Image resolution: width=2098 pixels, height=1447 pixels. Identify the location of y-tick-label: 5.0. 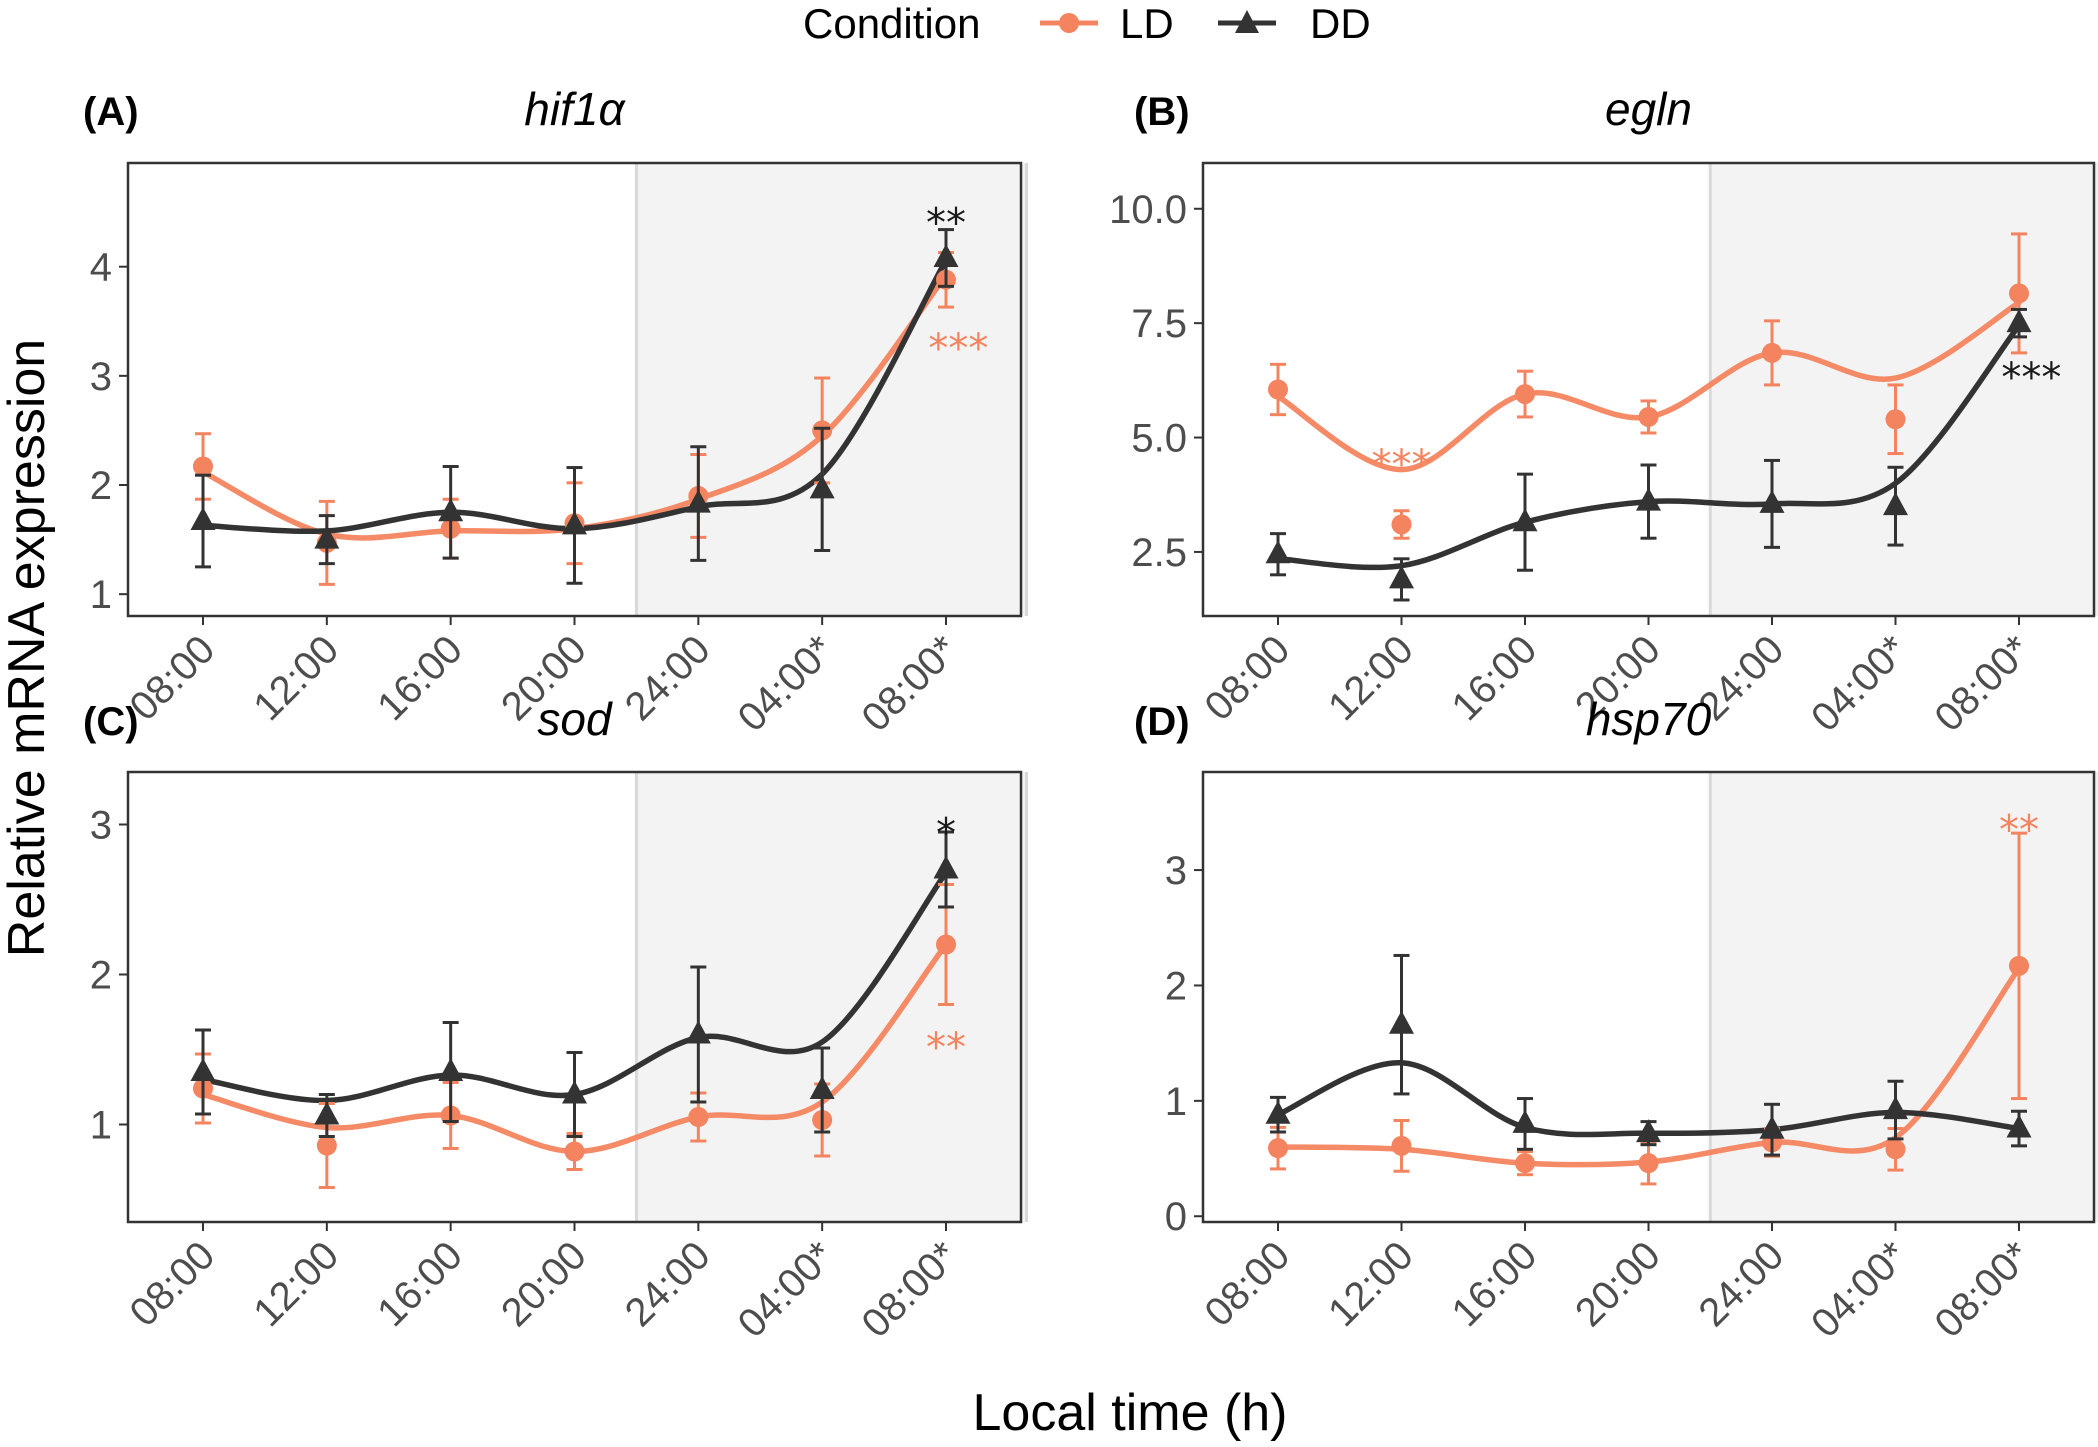
(1159, 439).